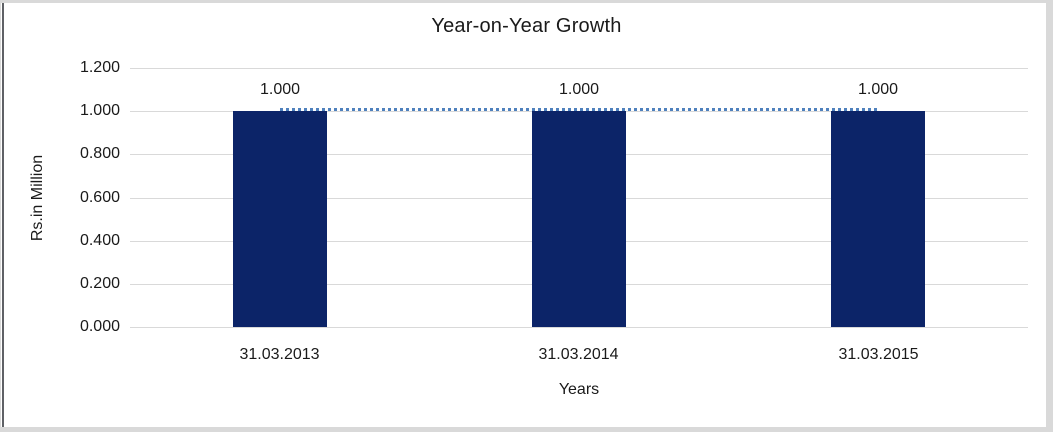  I want to click on window-edge-line, so click(3, 215).